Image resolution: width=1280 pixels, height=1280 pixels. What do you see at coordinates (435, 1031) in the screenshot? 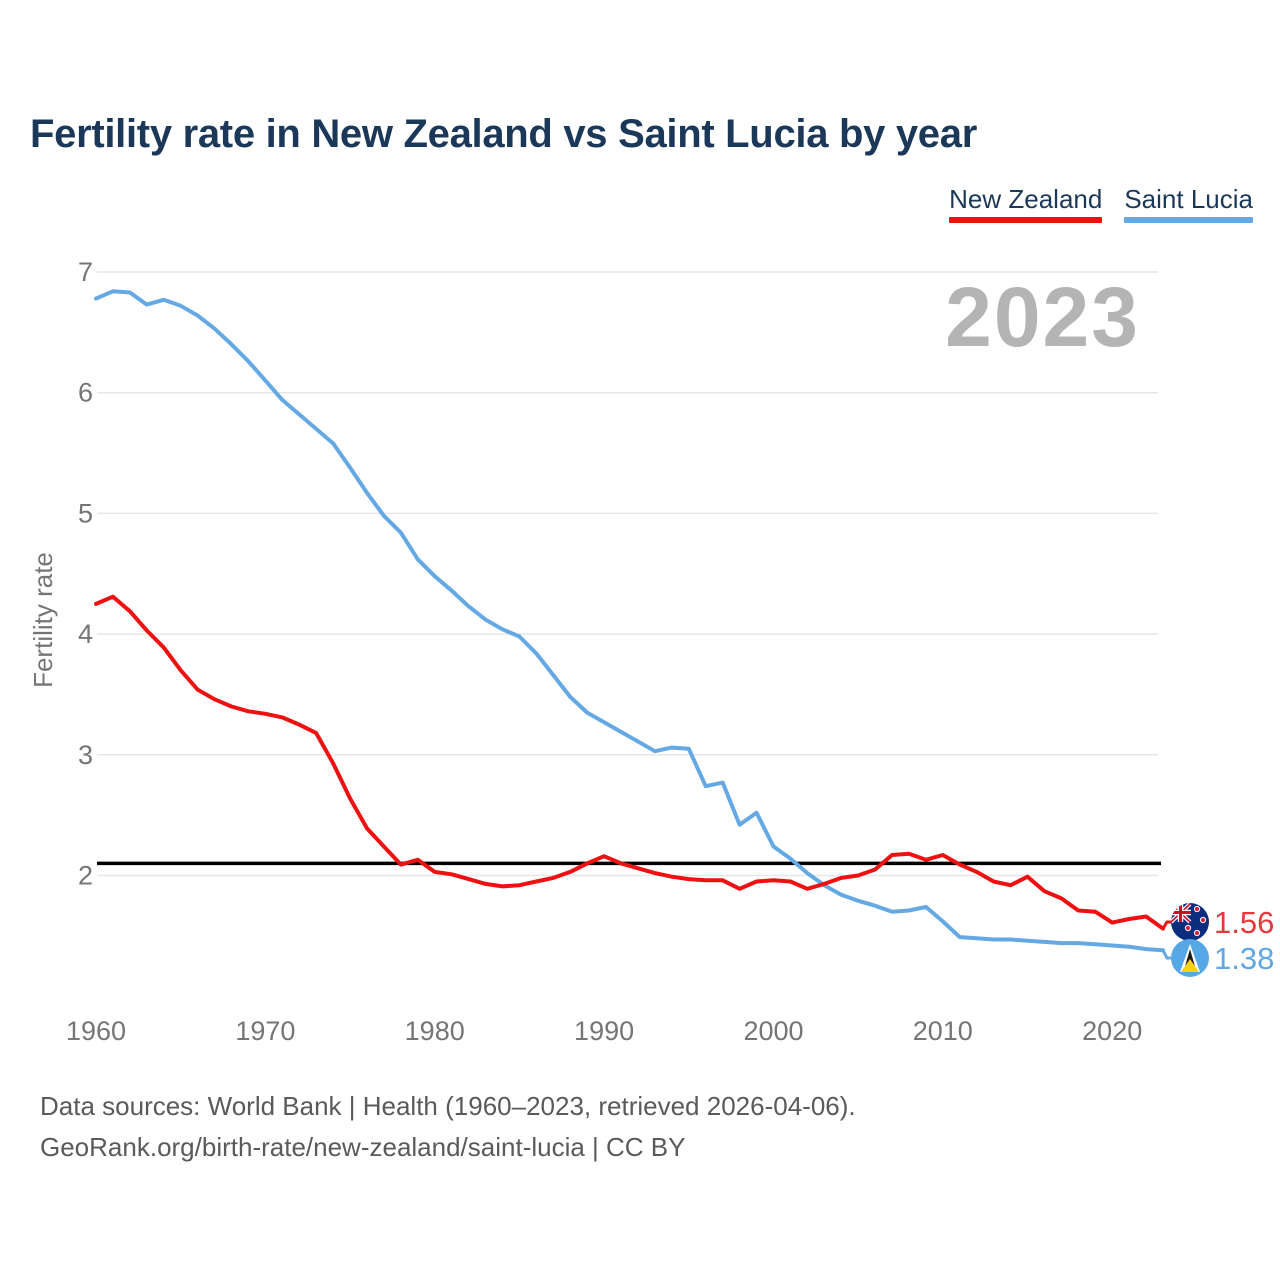
I see `x-tick-label-1980: 1980` at bounding box center [435, 1031].